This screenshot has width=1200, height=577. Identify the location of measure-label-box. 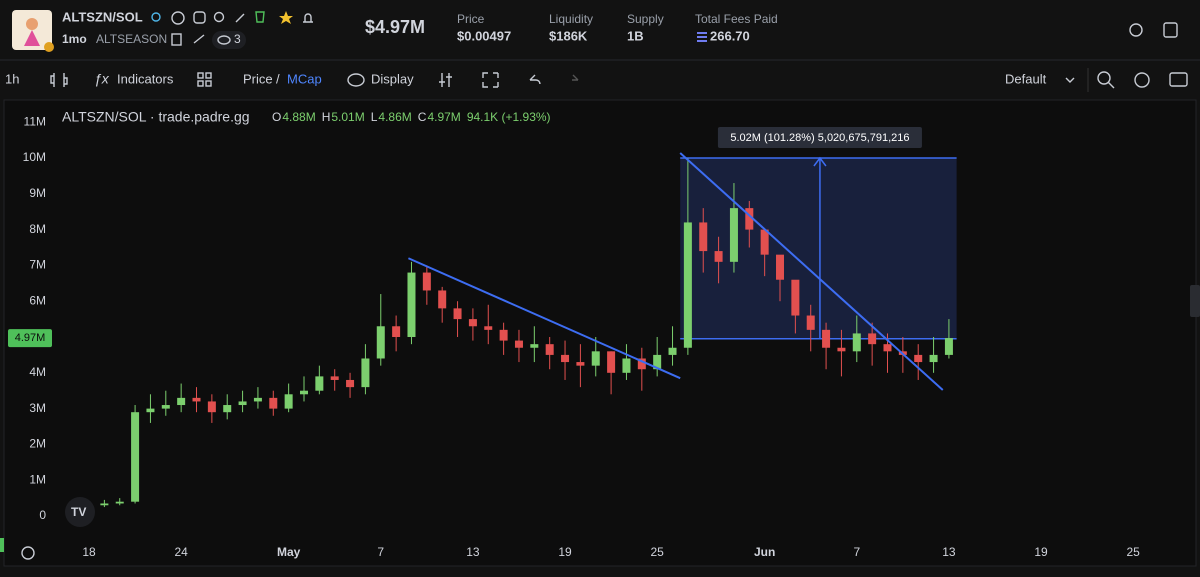
(819, 137).